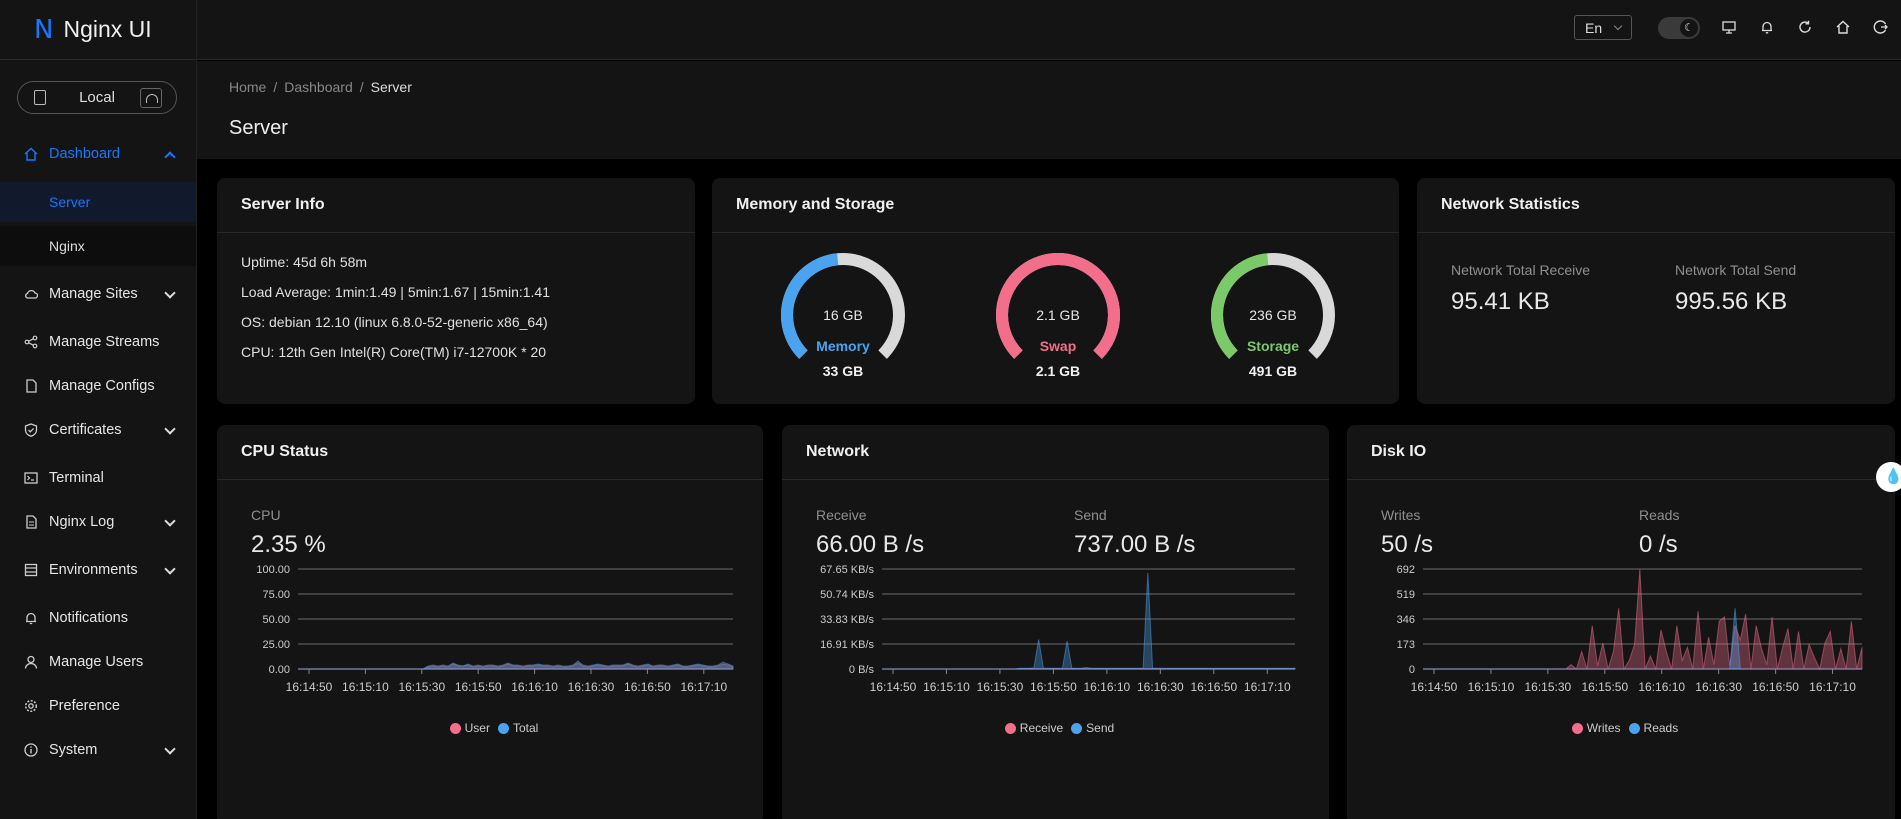 The image size is (1901, 819). Describe the element at coordinates (810, 306) in the screenshot. I see `memory-gauge-arc` at that location.